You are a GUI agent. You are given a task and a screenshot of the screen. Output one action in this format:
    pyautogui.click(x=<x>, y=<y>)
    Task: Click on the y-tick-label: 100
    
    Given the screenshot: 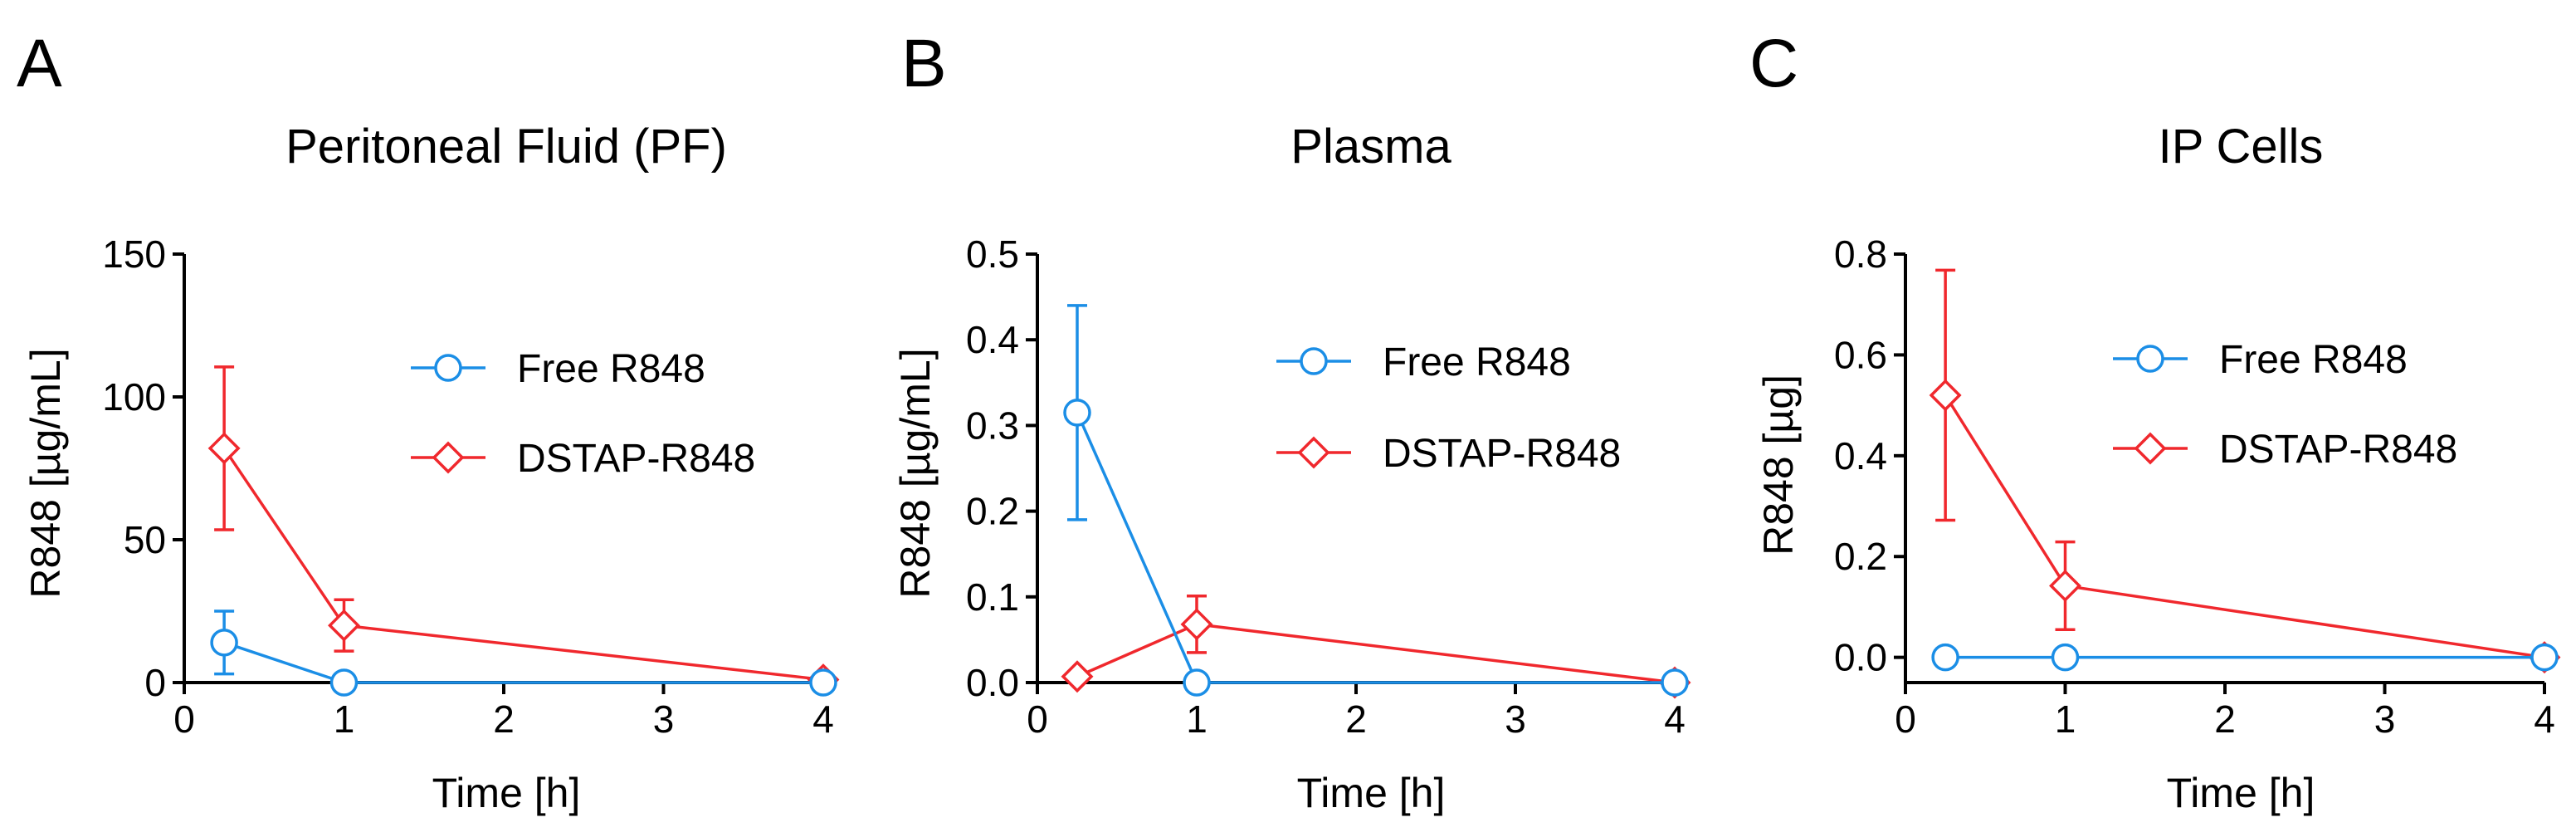 What is the action you would take?
    pyautogui.click(x=134, y=396)
    